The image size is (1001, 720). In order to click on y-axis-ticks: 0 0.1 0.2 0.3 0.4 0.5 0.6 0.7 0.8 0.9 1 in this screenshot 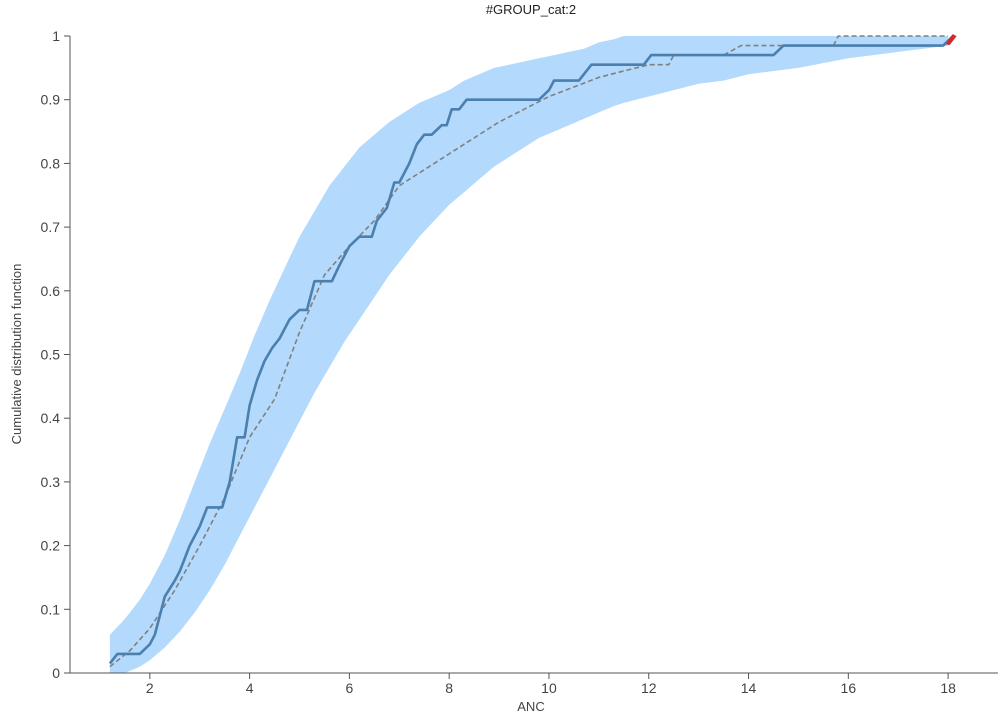, I will do `click(55, 354)`.